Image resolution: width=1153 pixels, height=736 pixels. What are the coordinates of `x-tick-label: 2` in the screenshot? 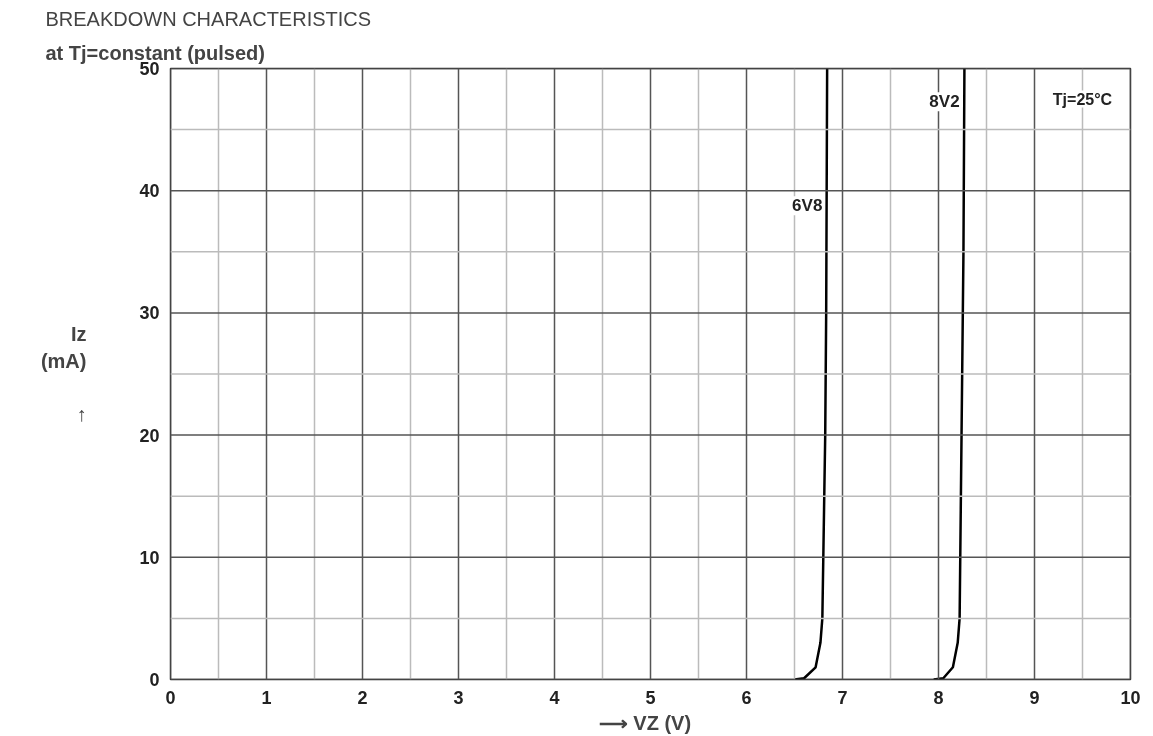 It's located at (362, 697).